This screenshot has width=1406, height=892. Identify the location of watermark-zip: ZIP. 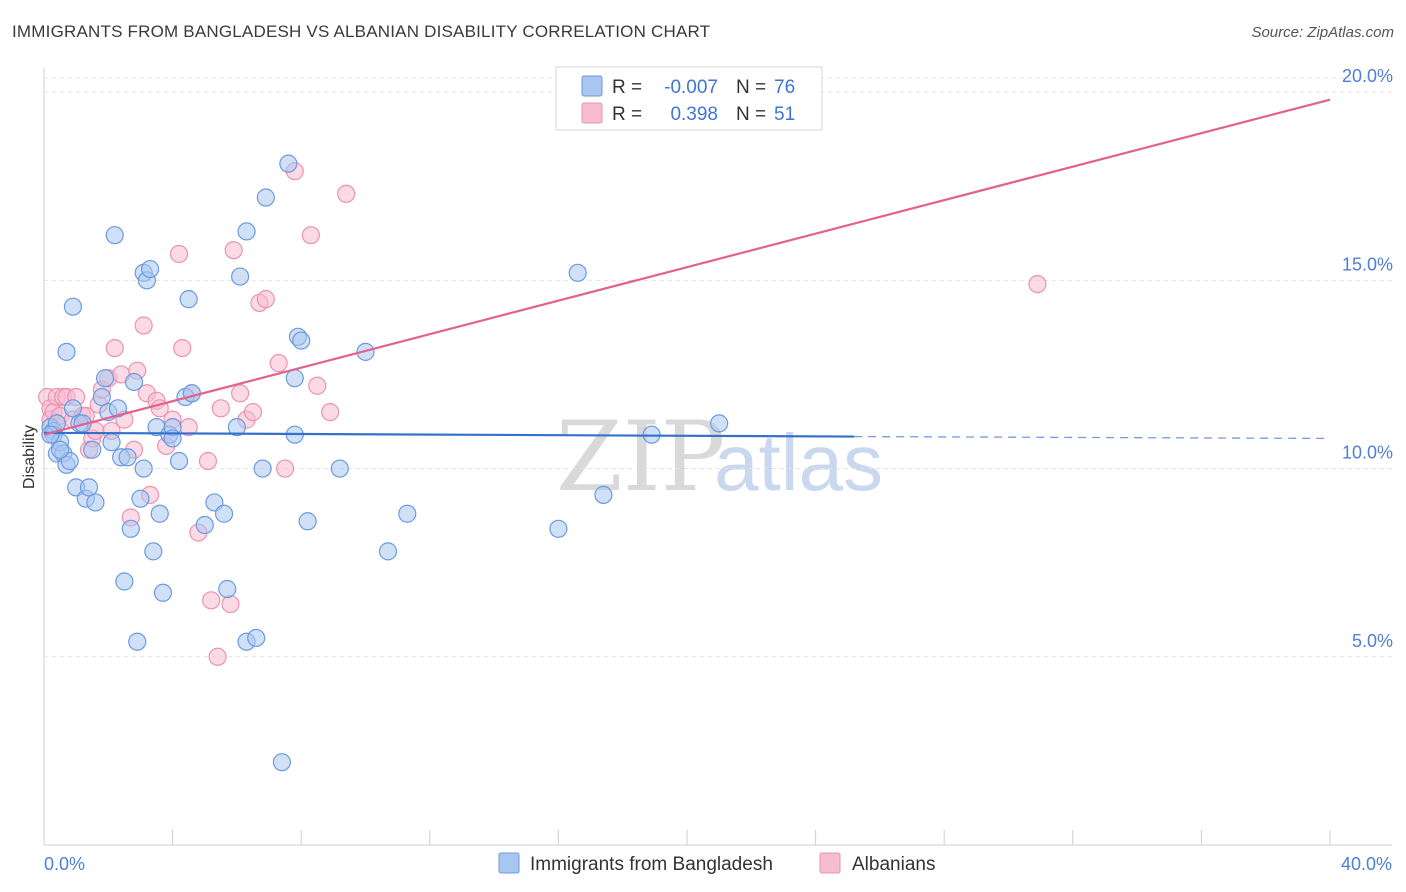
(640, 457).